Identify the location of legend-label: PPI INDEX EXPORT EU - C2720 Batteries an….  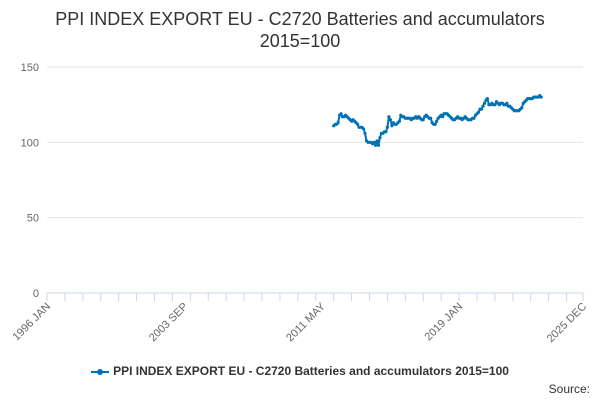
(311, 371).